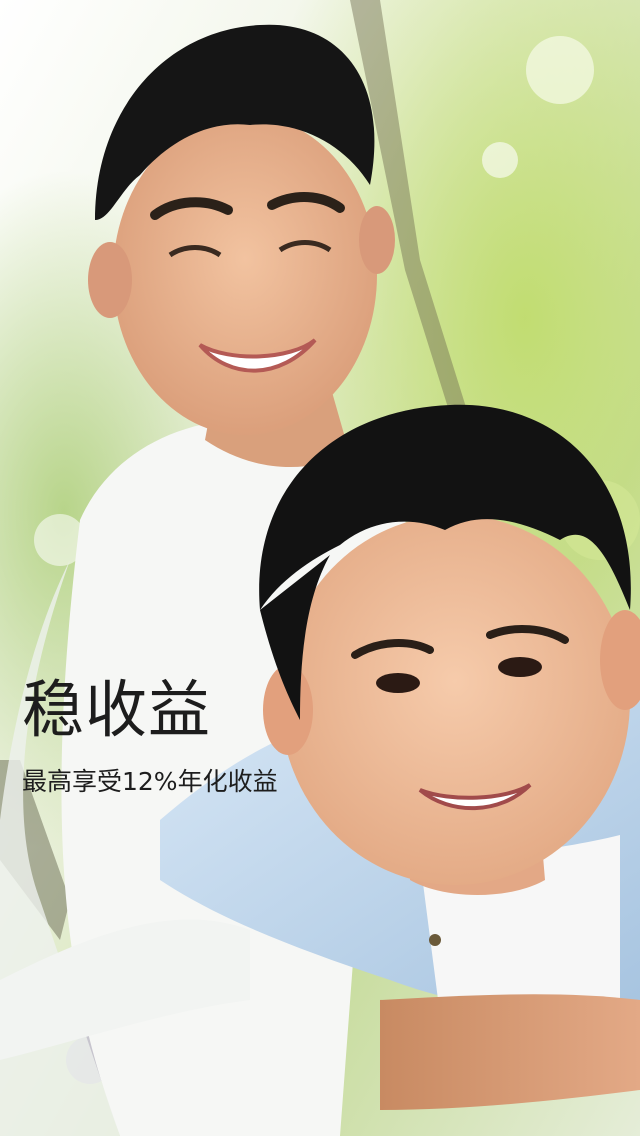 This screenshot has width=640, height=1136. What do you see at coordinates (117, 709) in the screenshot?
I see `headline-text: 稳收益` at bounding box center [117, 709].